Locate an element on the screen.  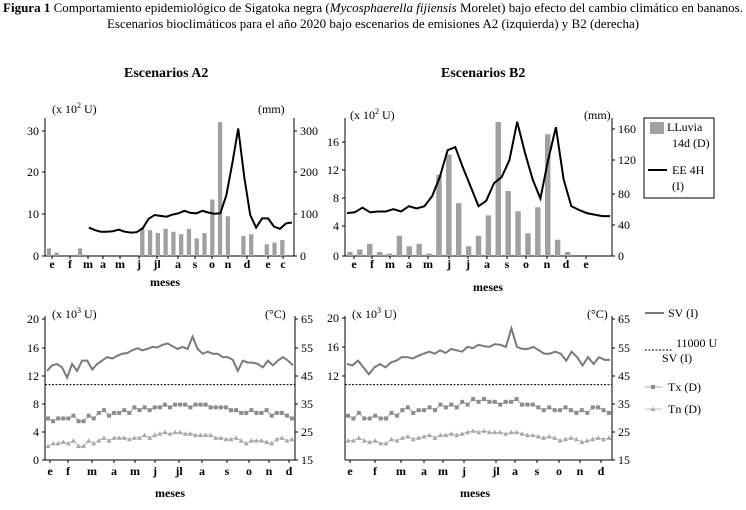
right-tick-label: 35 is located at coordinates (624, 404).